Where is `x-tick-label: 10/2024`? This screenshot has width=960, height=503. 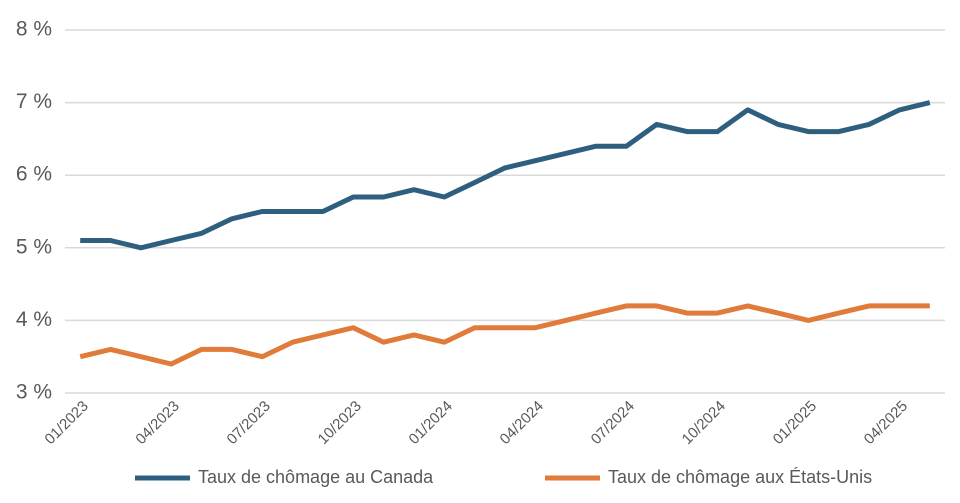
x-tick-label: 10/2024 is located at coordinates (704, 423).